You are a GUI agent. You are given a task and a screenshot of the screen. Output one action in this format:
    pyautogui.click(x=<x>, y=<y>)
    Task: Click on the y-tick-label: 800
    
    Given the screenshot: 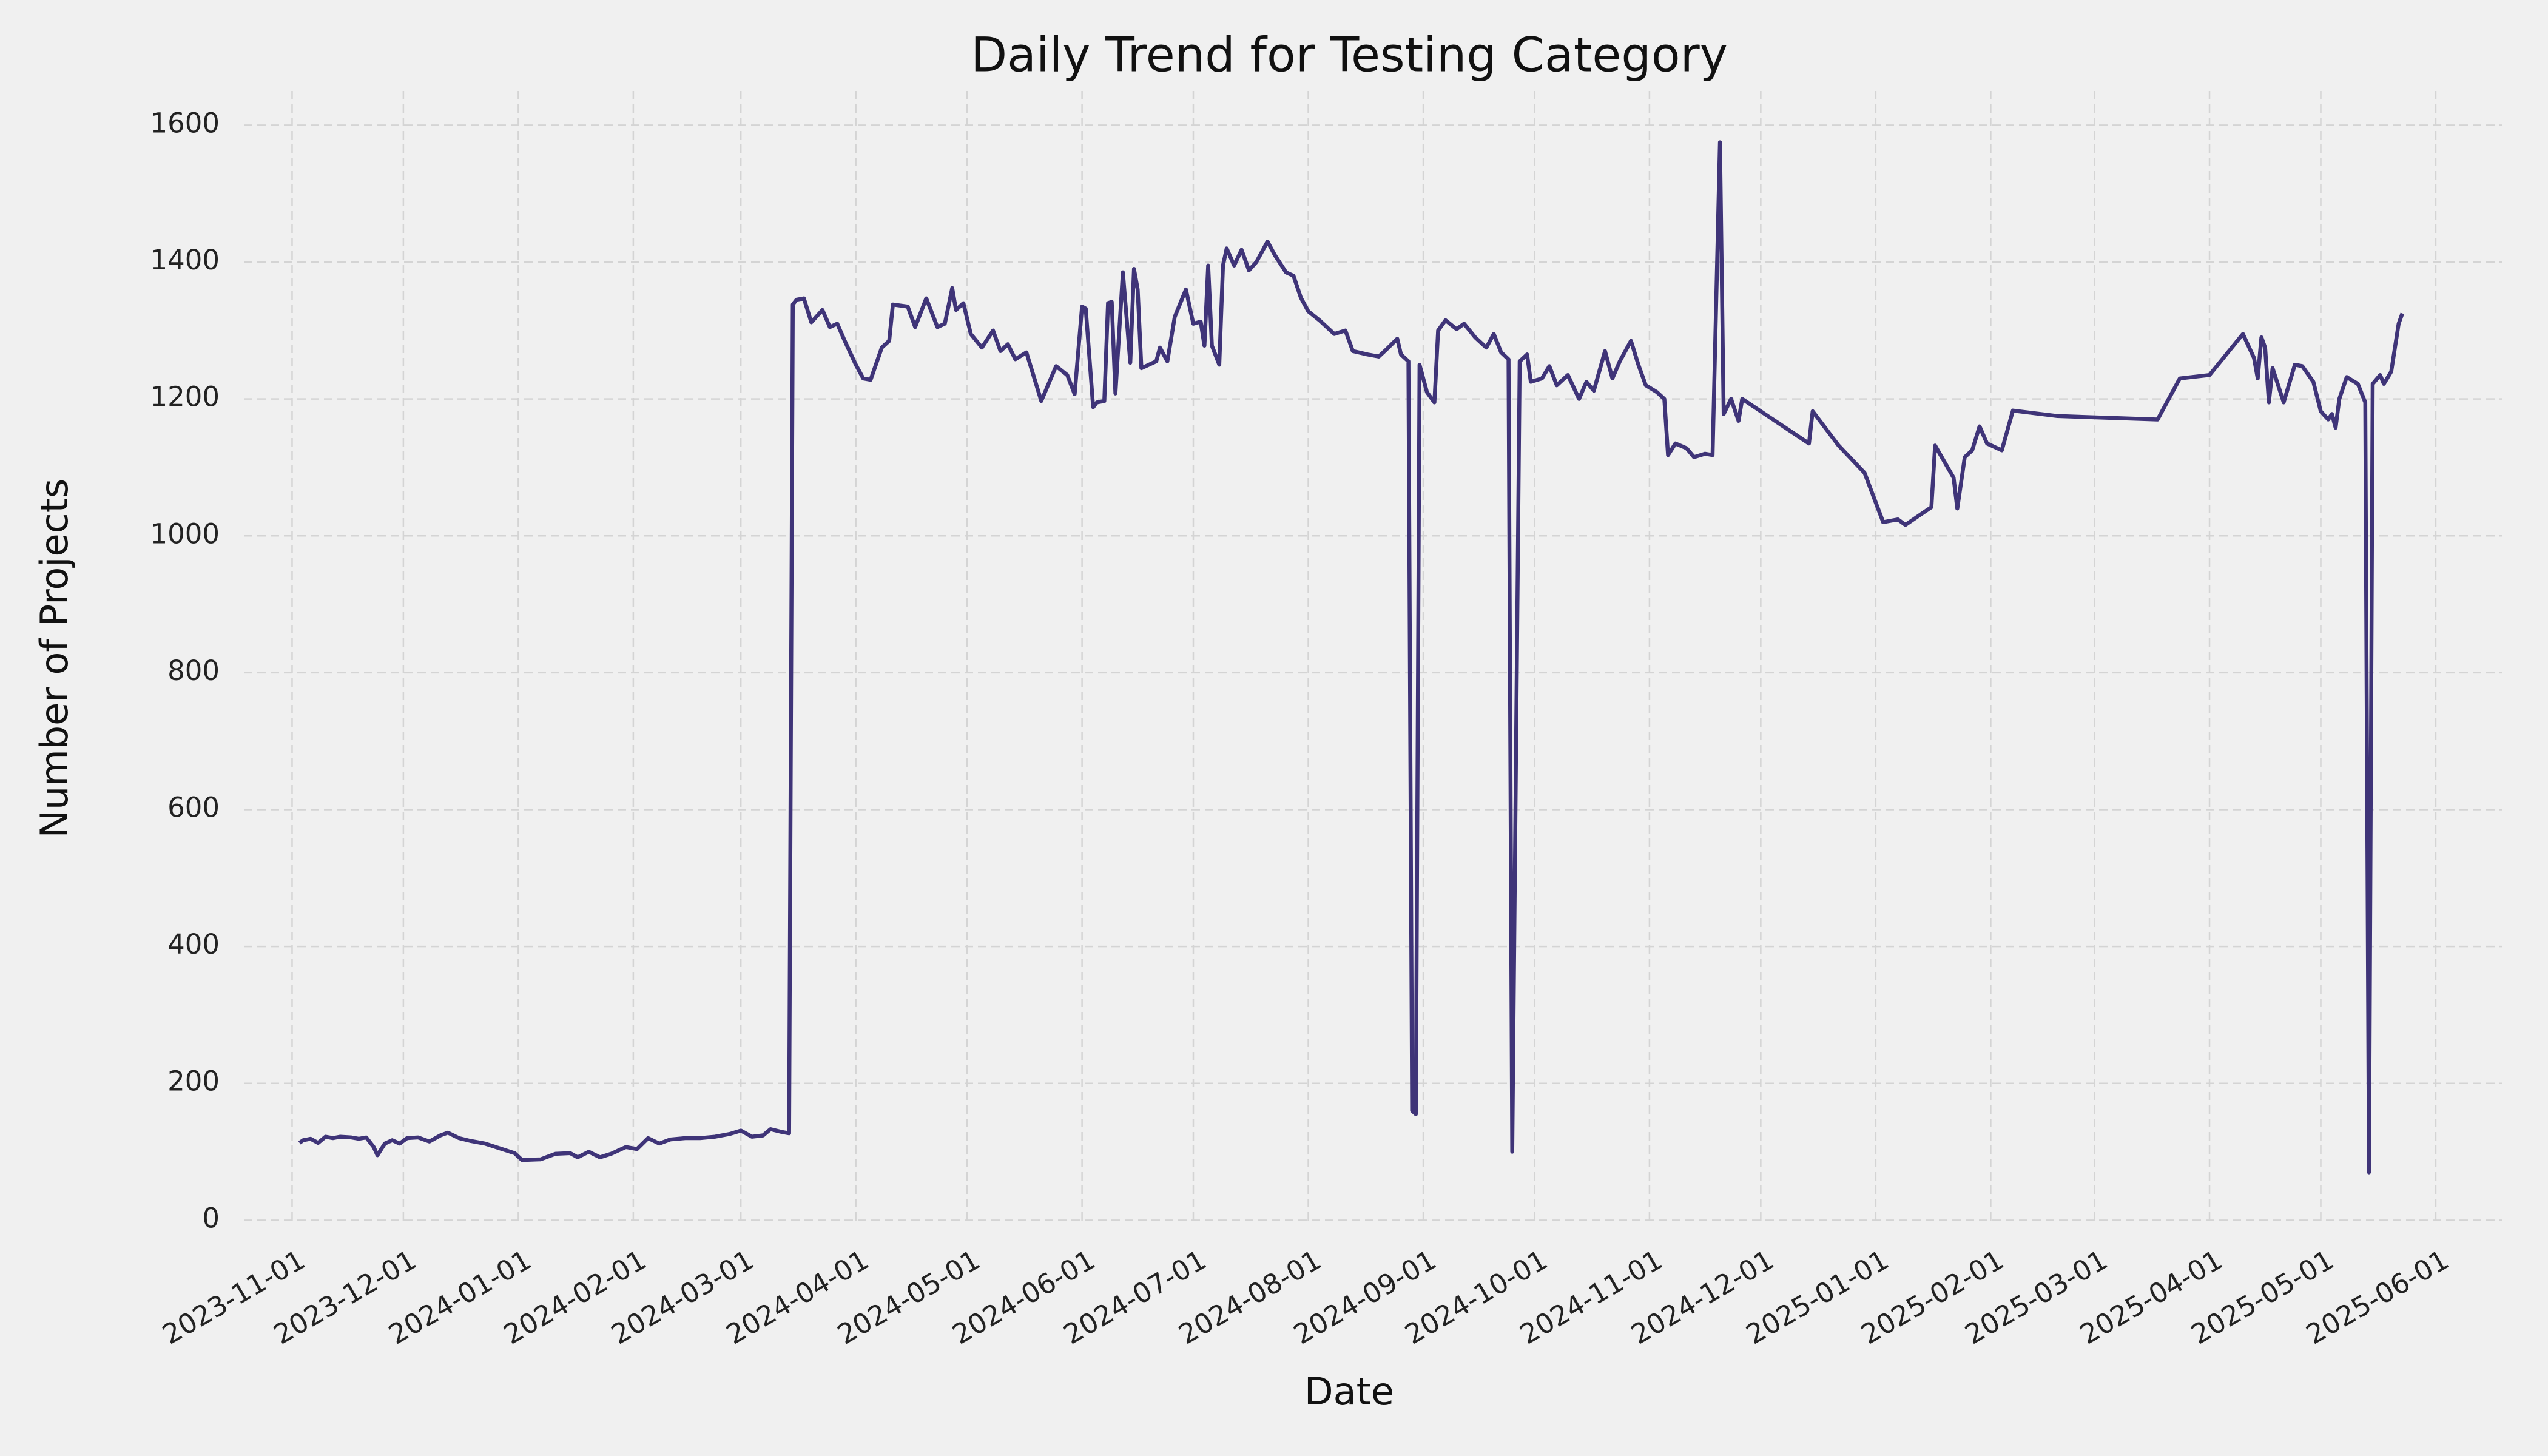 What is the action you would take?
    pyautogui.click(x=193, y=671)
    